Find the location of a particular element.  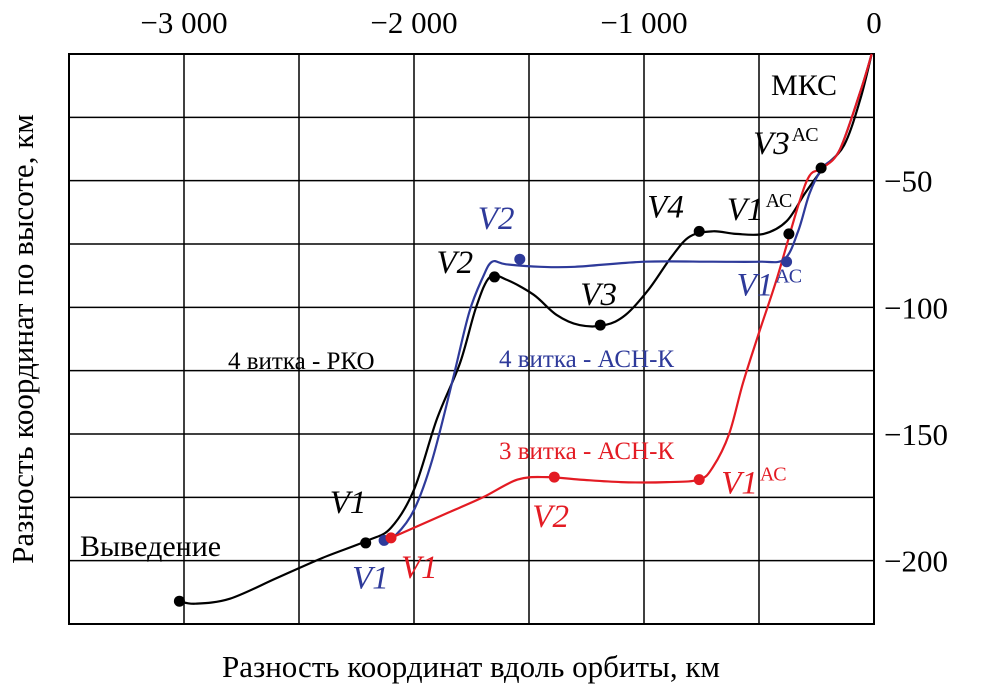

annotation-launch: Выведение is located at coordinates (150, 546).